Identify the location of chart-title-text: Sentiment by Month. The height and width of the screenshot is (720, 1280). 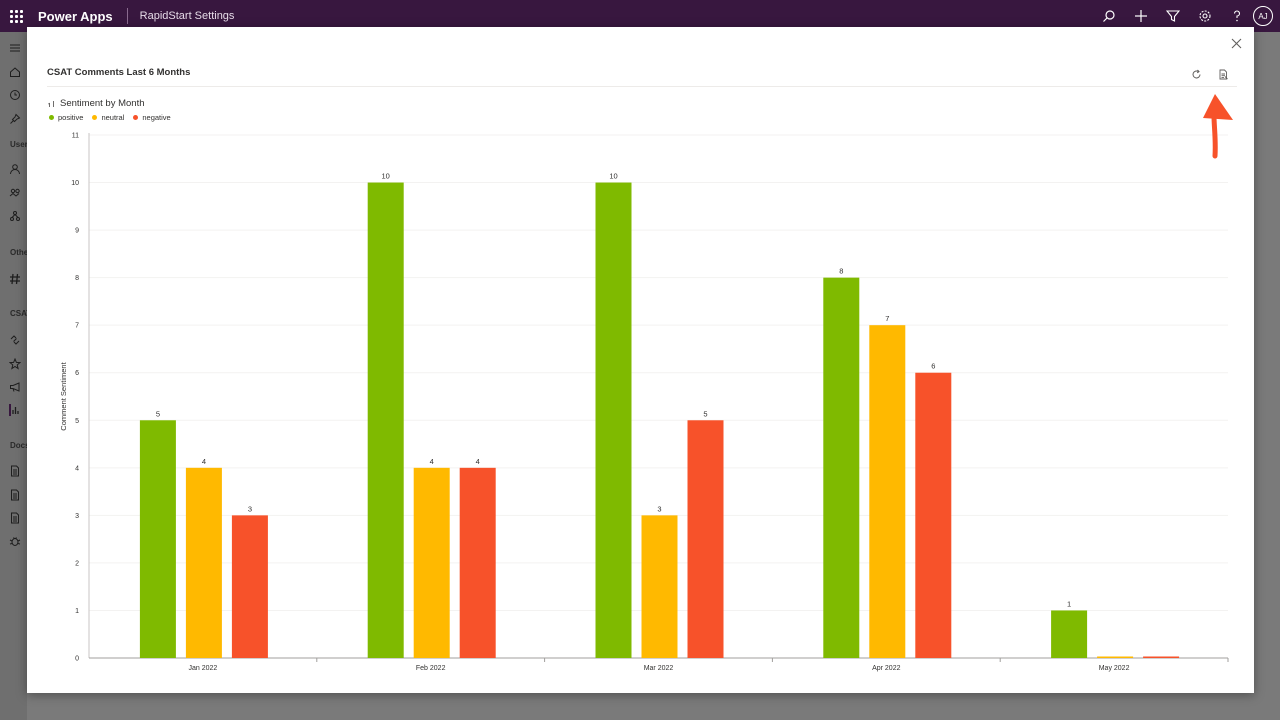
(102, 103).